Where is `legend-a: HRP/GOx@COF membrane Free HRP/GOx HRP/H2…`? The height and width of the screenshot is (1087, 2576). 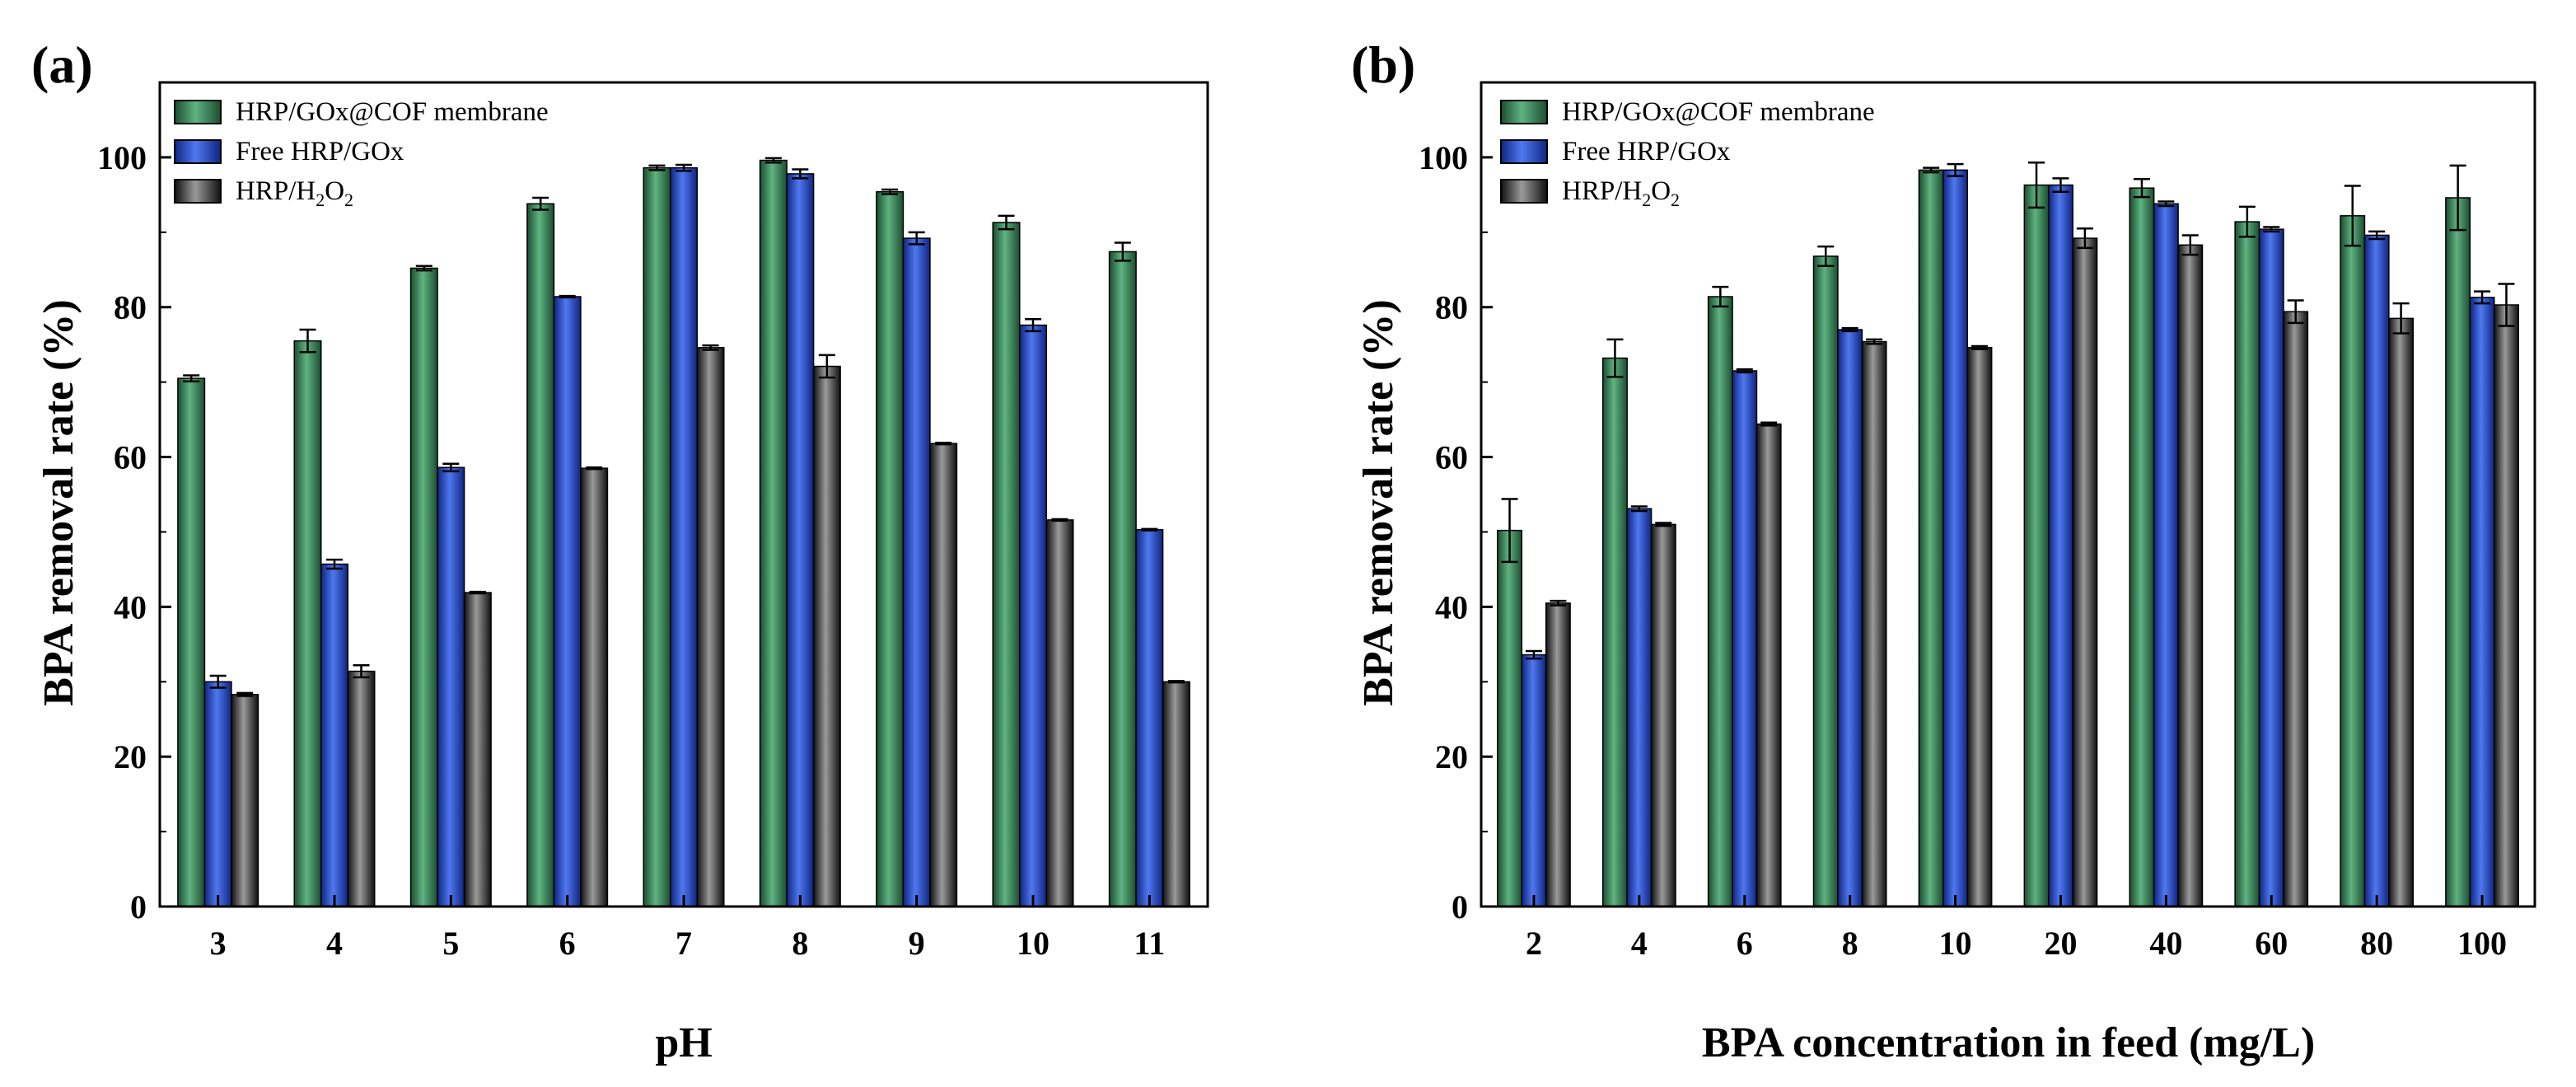 legend-a: HRP/GOx@COF membrane Free HRP/GOx HRP/H2… is located at coordinates (361, 153).